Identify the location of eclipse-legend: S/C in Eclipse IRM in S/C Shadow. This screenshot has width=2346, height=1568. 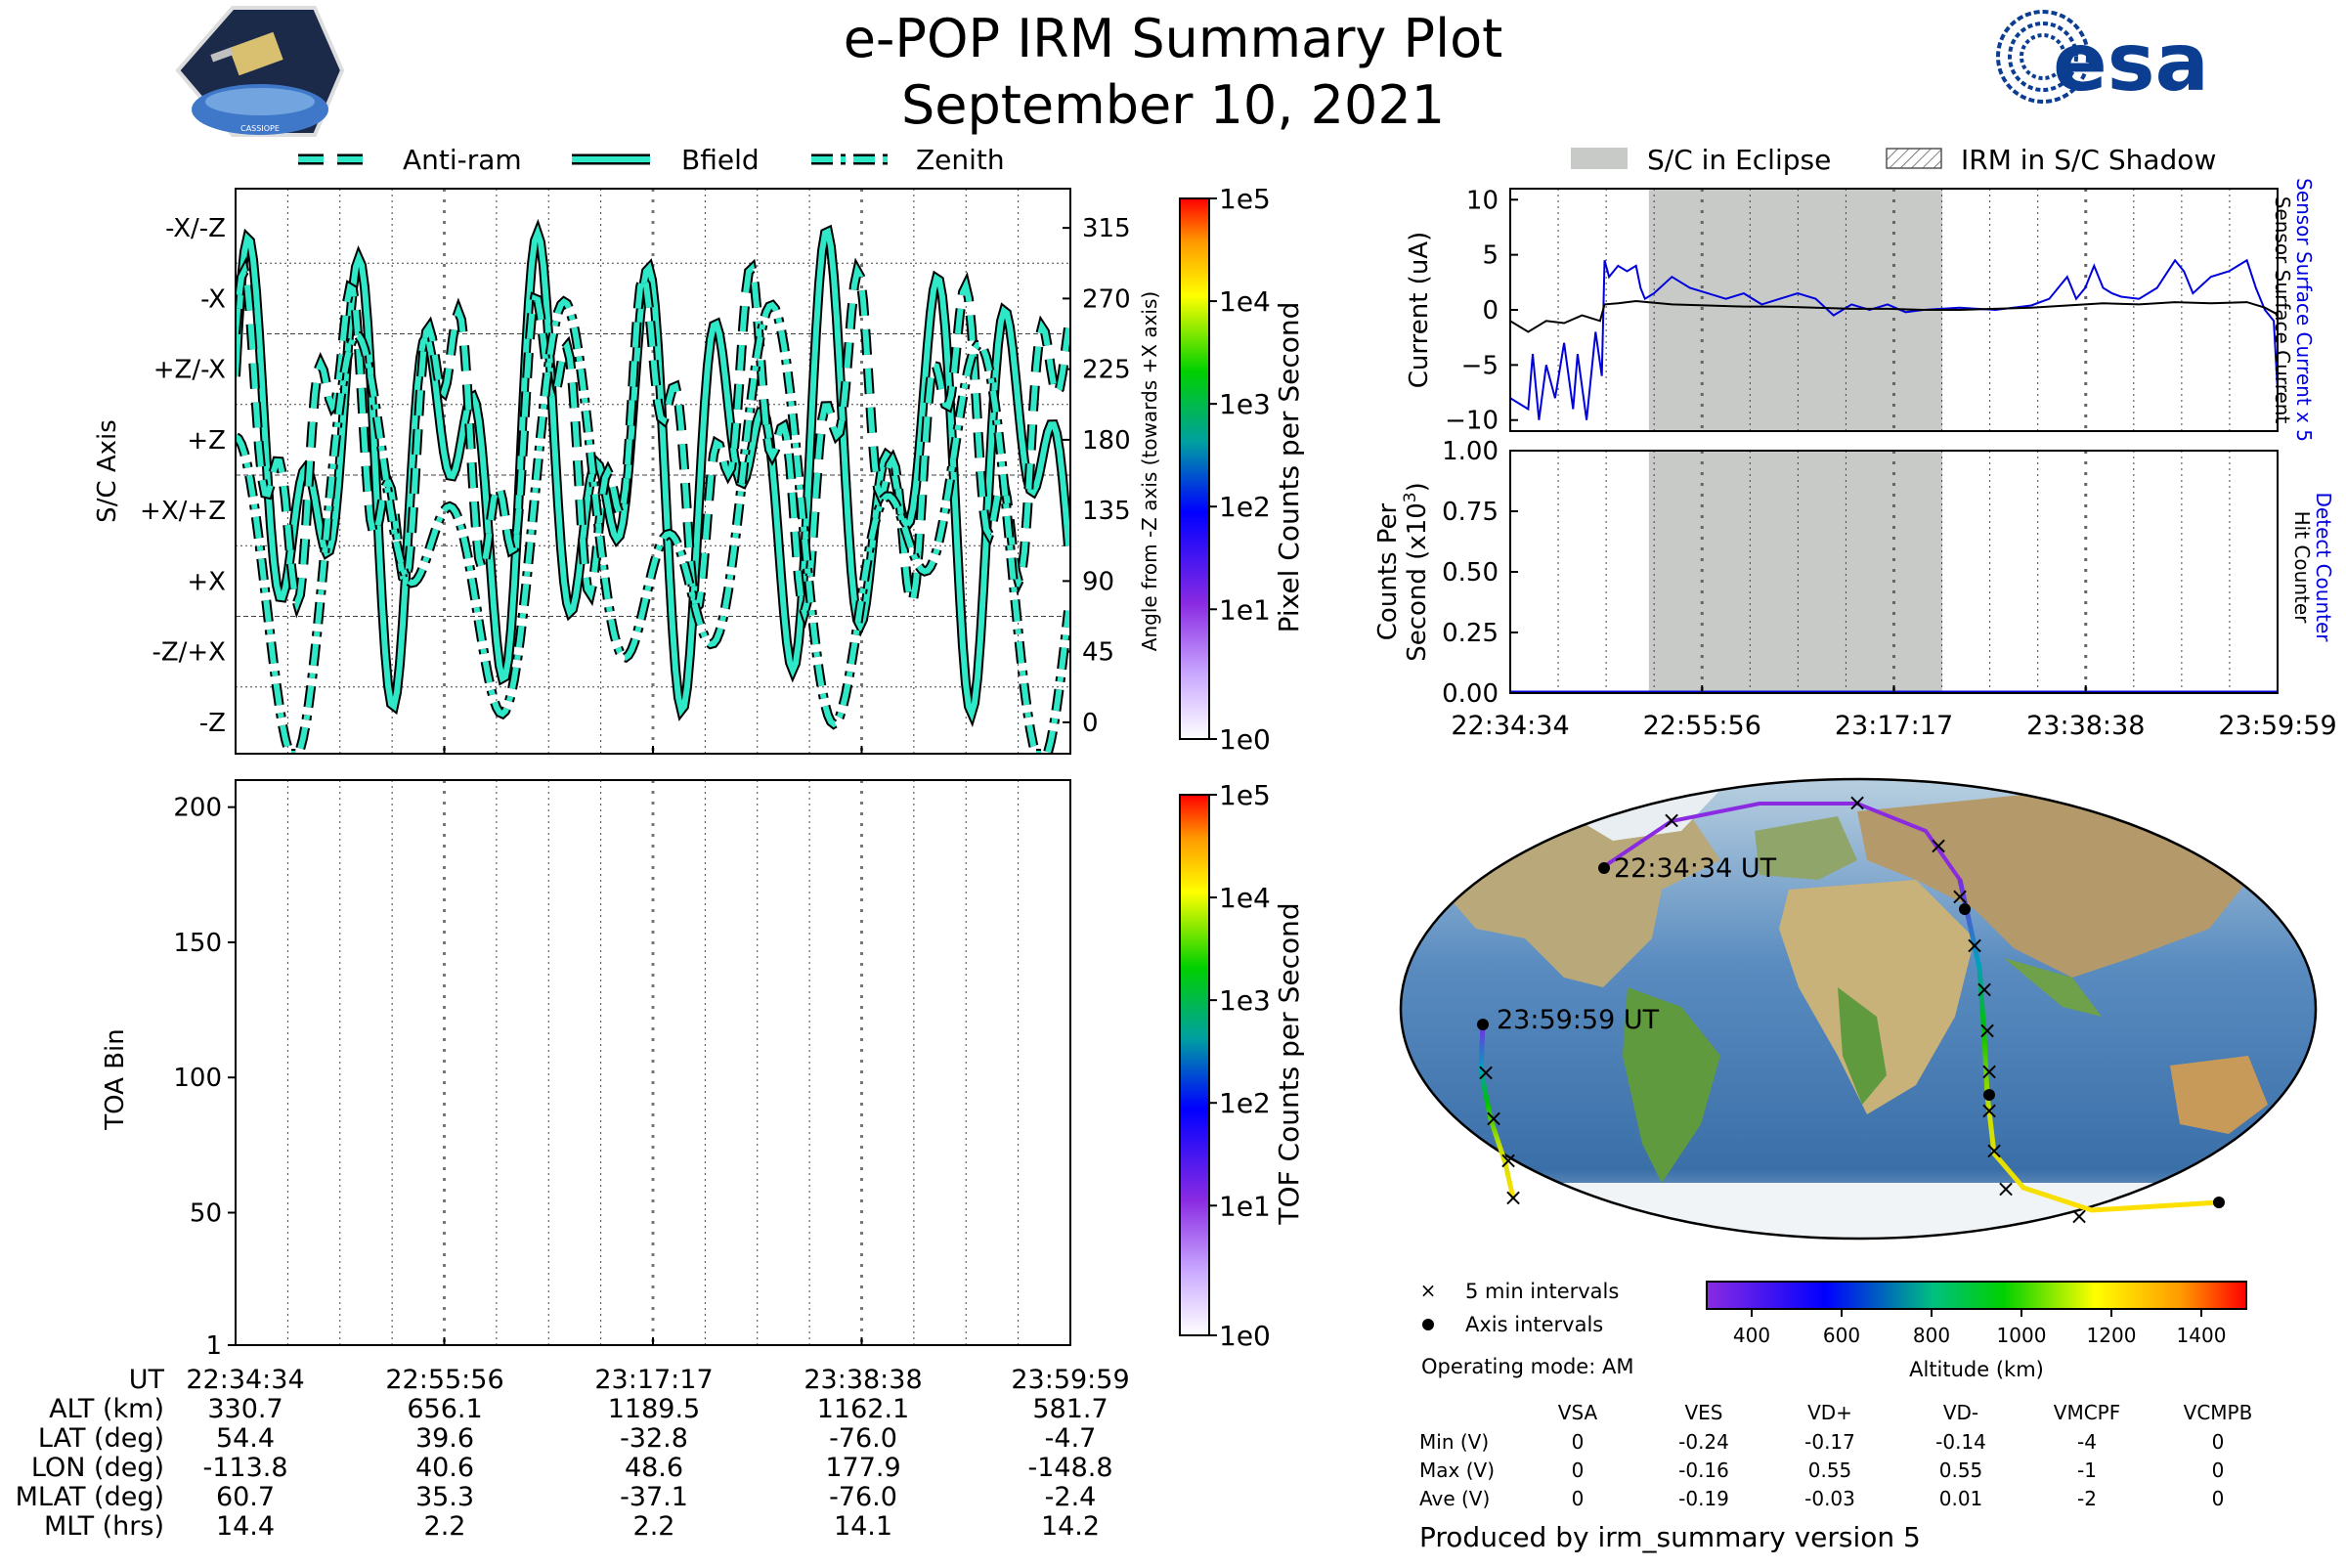
(1893, 160).